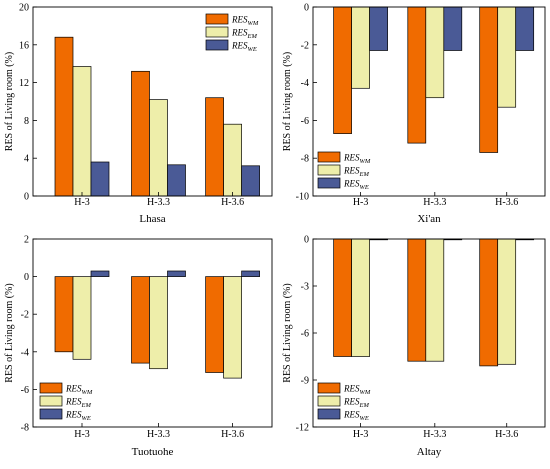 The width and height of the screenshot is (550, 469). I want to click on y-tick-label: 12, so click(24, 83).